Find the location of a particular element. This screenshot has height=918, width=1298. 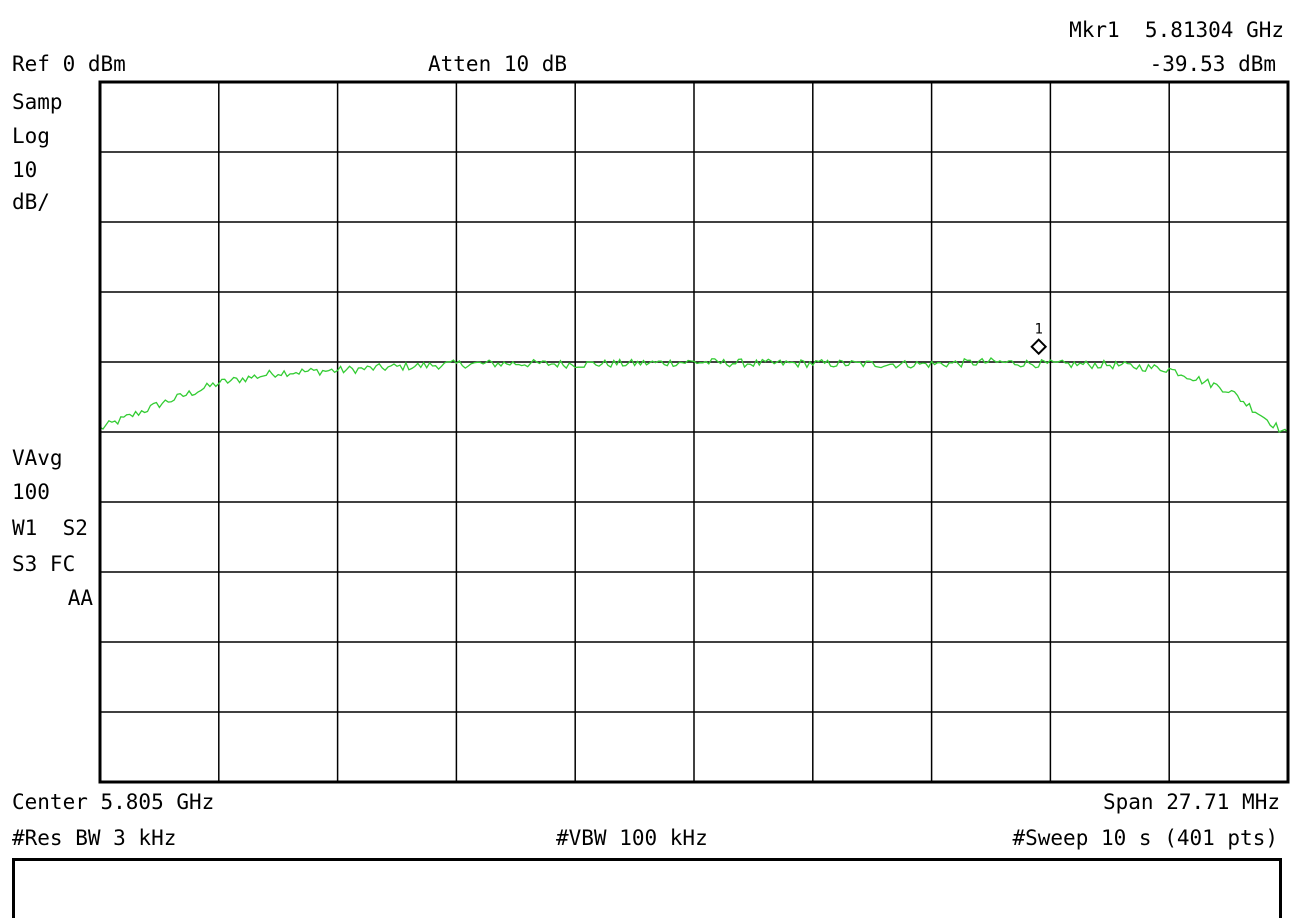

span-label: Span 27.71 MHz is located at coordinates (1191, 802).